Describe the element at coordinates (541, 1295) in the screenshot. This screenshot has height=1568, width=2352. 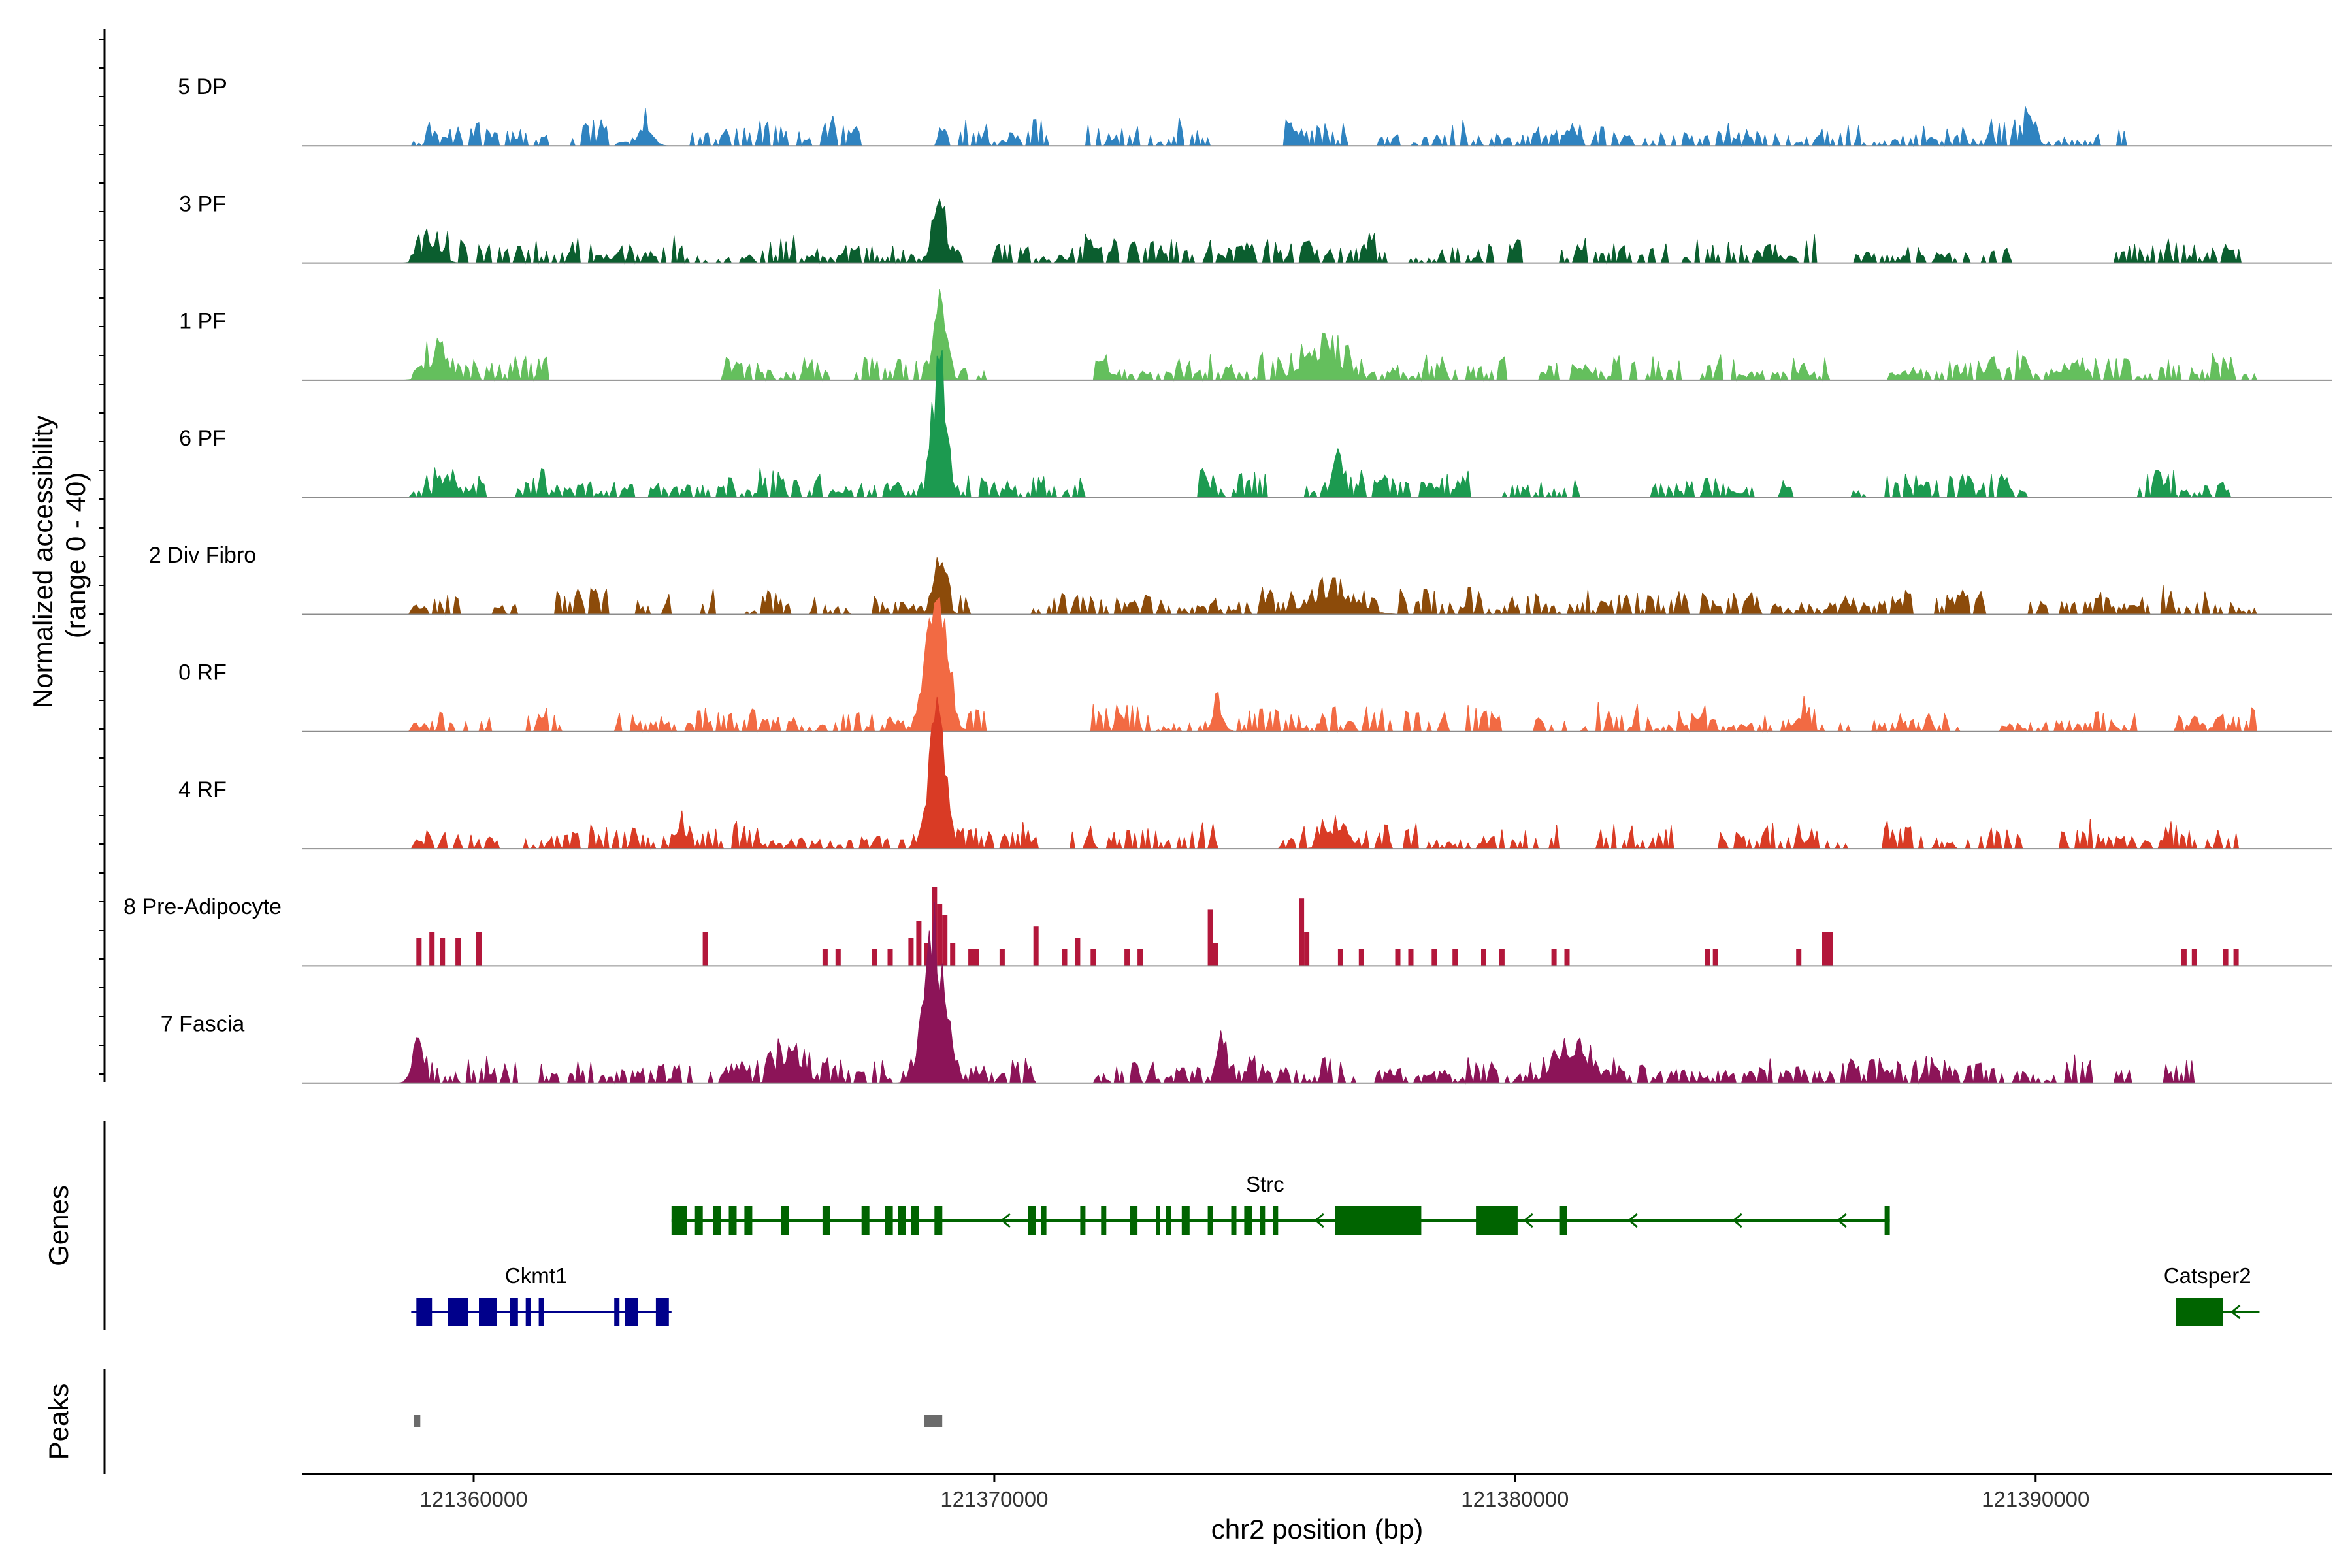
I see `gene-ckmt1: Ckmt1` at that location.